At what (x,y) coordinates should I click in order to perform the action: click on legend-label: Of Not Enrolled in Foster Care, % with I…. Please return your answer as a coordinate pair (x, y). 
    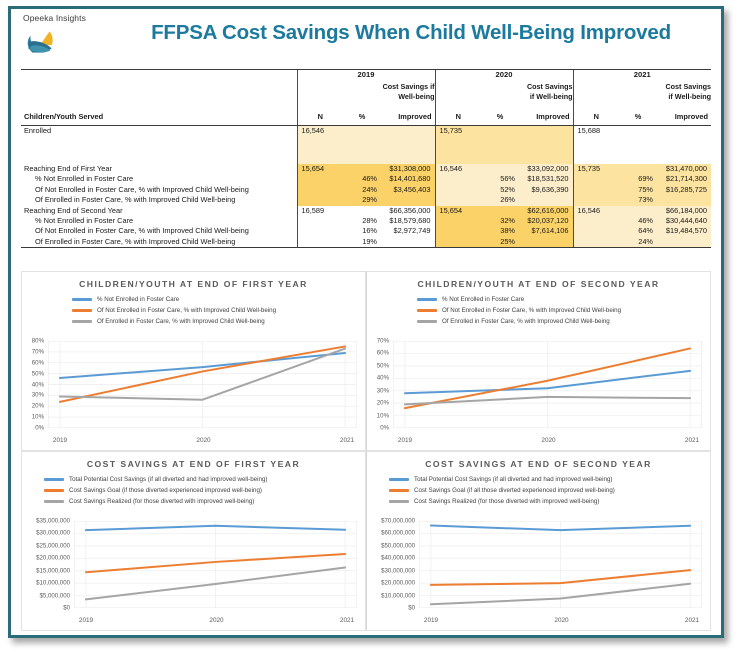
    Looking at the image, I should click on (187, 310).